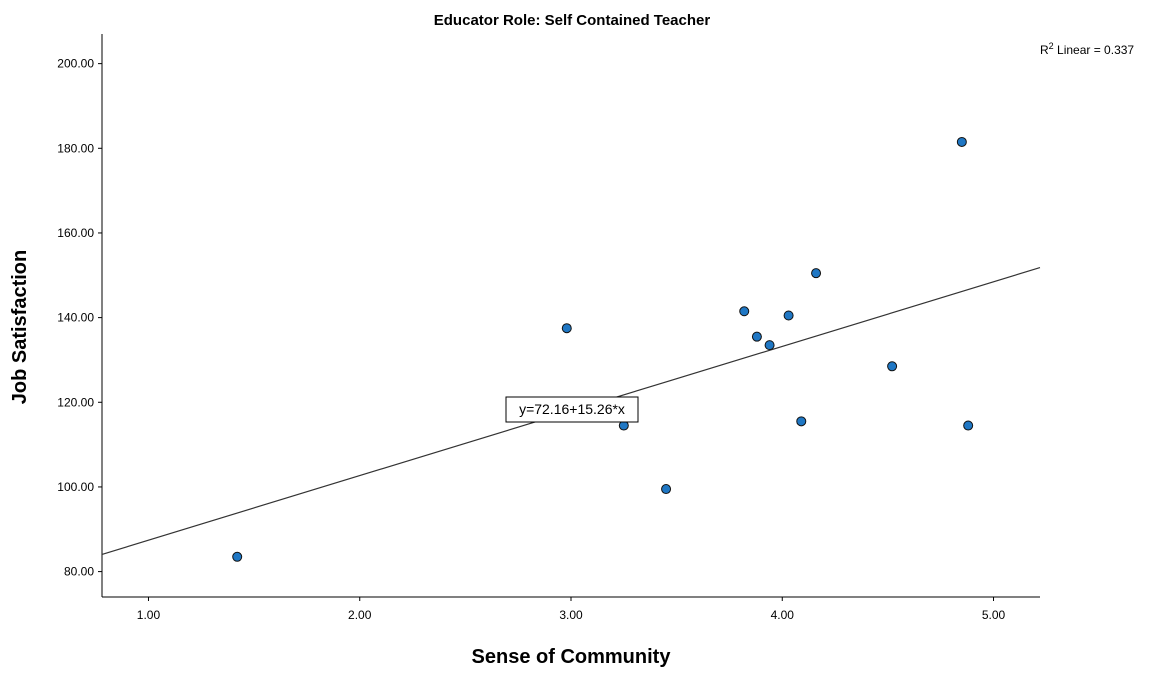 The height and width of the screenshot is (677, 1163). I want to click on r2-superscript: 2, so click(1051, 46).